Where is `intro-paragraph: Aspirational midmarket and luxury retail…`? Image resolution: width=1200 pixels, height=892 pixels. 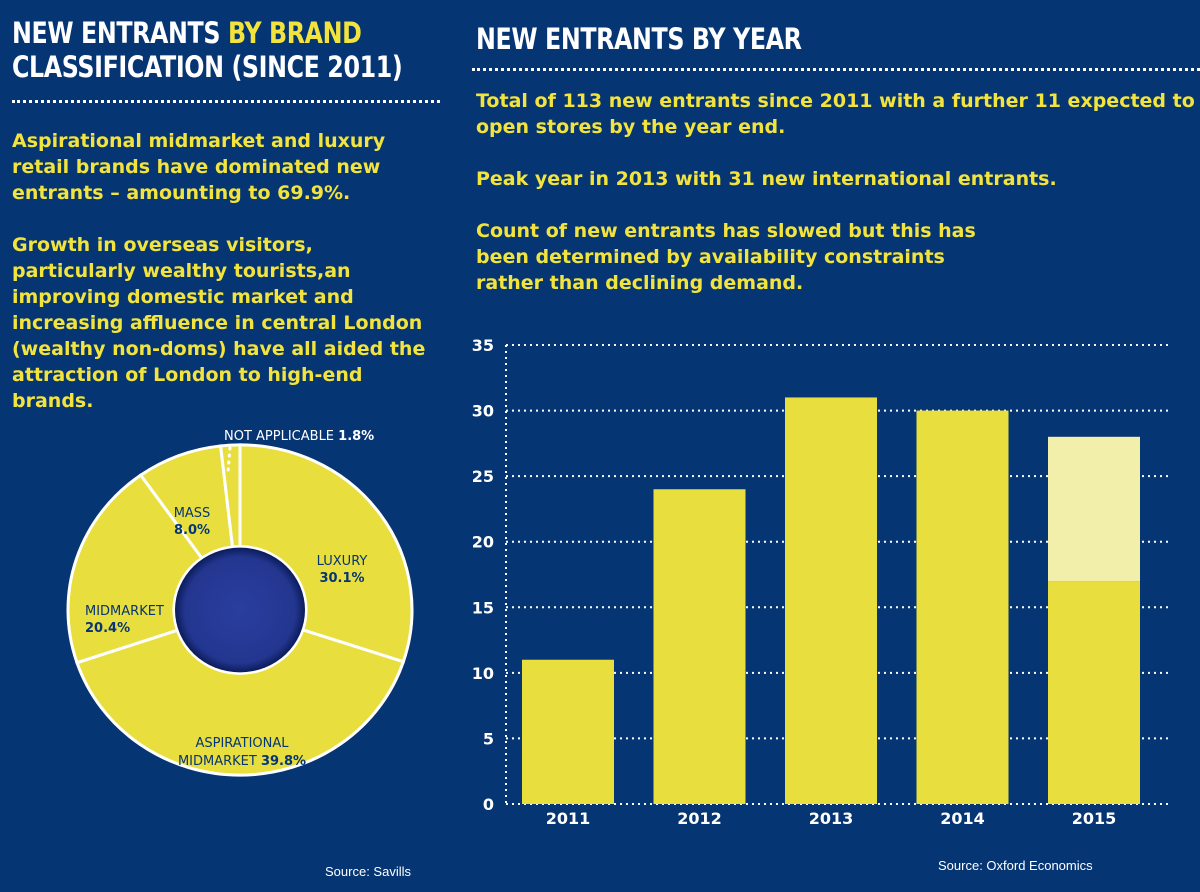
intro-paragraph: Aspirational midmarket and luxury retail… is located at coordinates (199, 167).